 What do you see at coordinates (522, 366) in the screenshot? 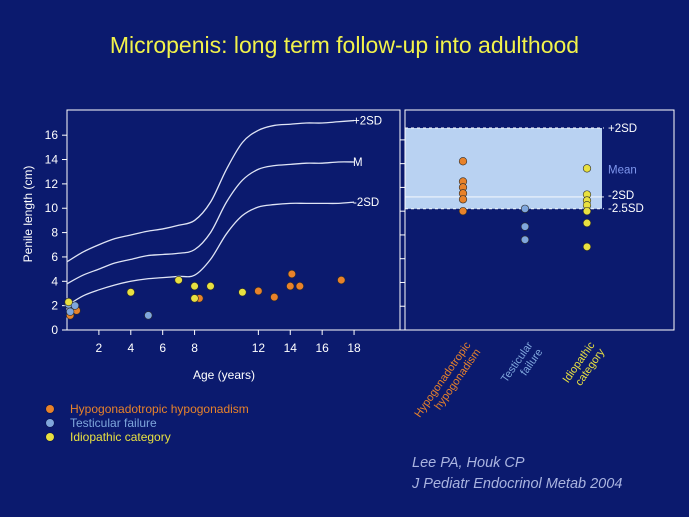
I see `category-label: Testicularfailure` at bounding box center [522, 366].